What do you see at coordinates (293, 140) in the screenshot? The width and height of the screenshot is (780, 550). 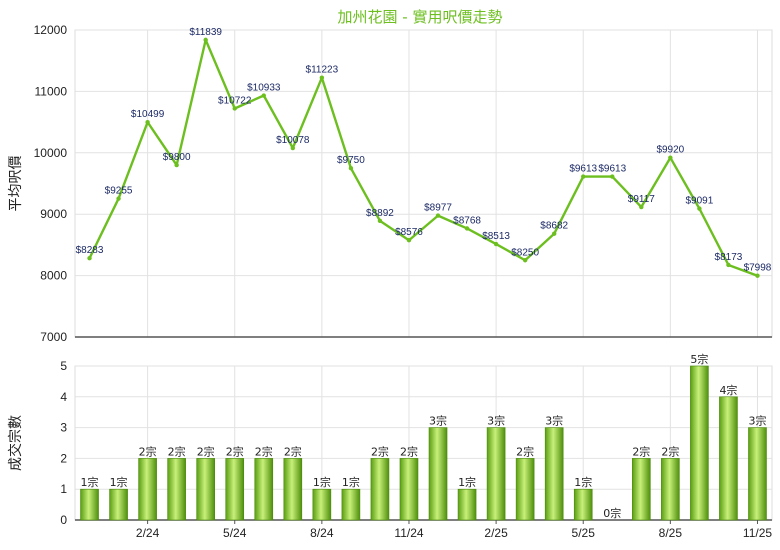 I see `price-label: $10078` at bounding box center [293, 140].